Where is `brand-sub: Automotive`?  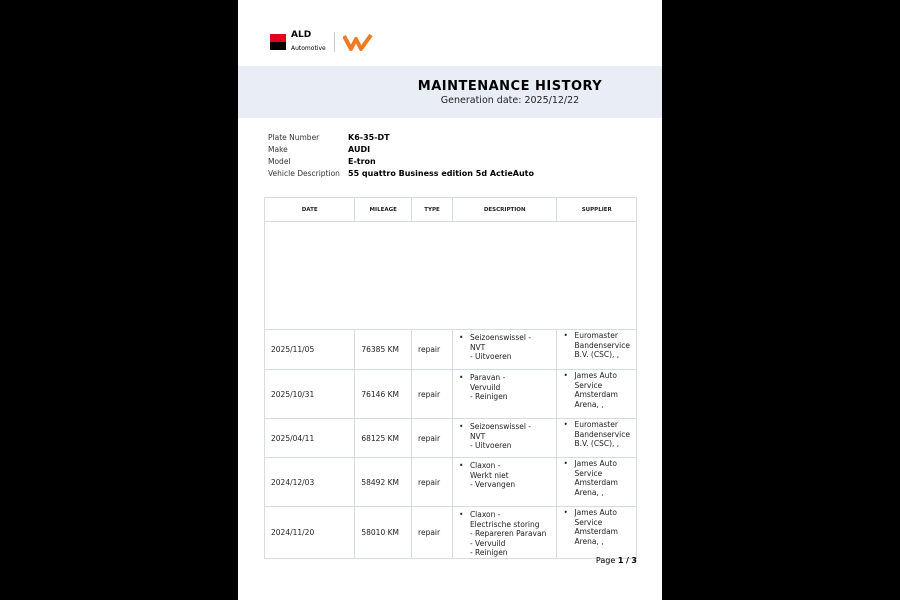
brand-sub: Automotive is located at coordinates (308, 48).